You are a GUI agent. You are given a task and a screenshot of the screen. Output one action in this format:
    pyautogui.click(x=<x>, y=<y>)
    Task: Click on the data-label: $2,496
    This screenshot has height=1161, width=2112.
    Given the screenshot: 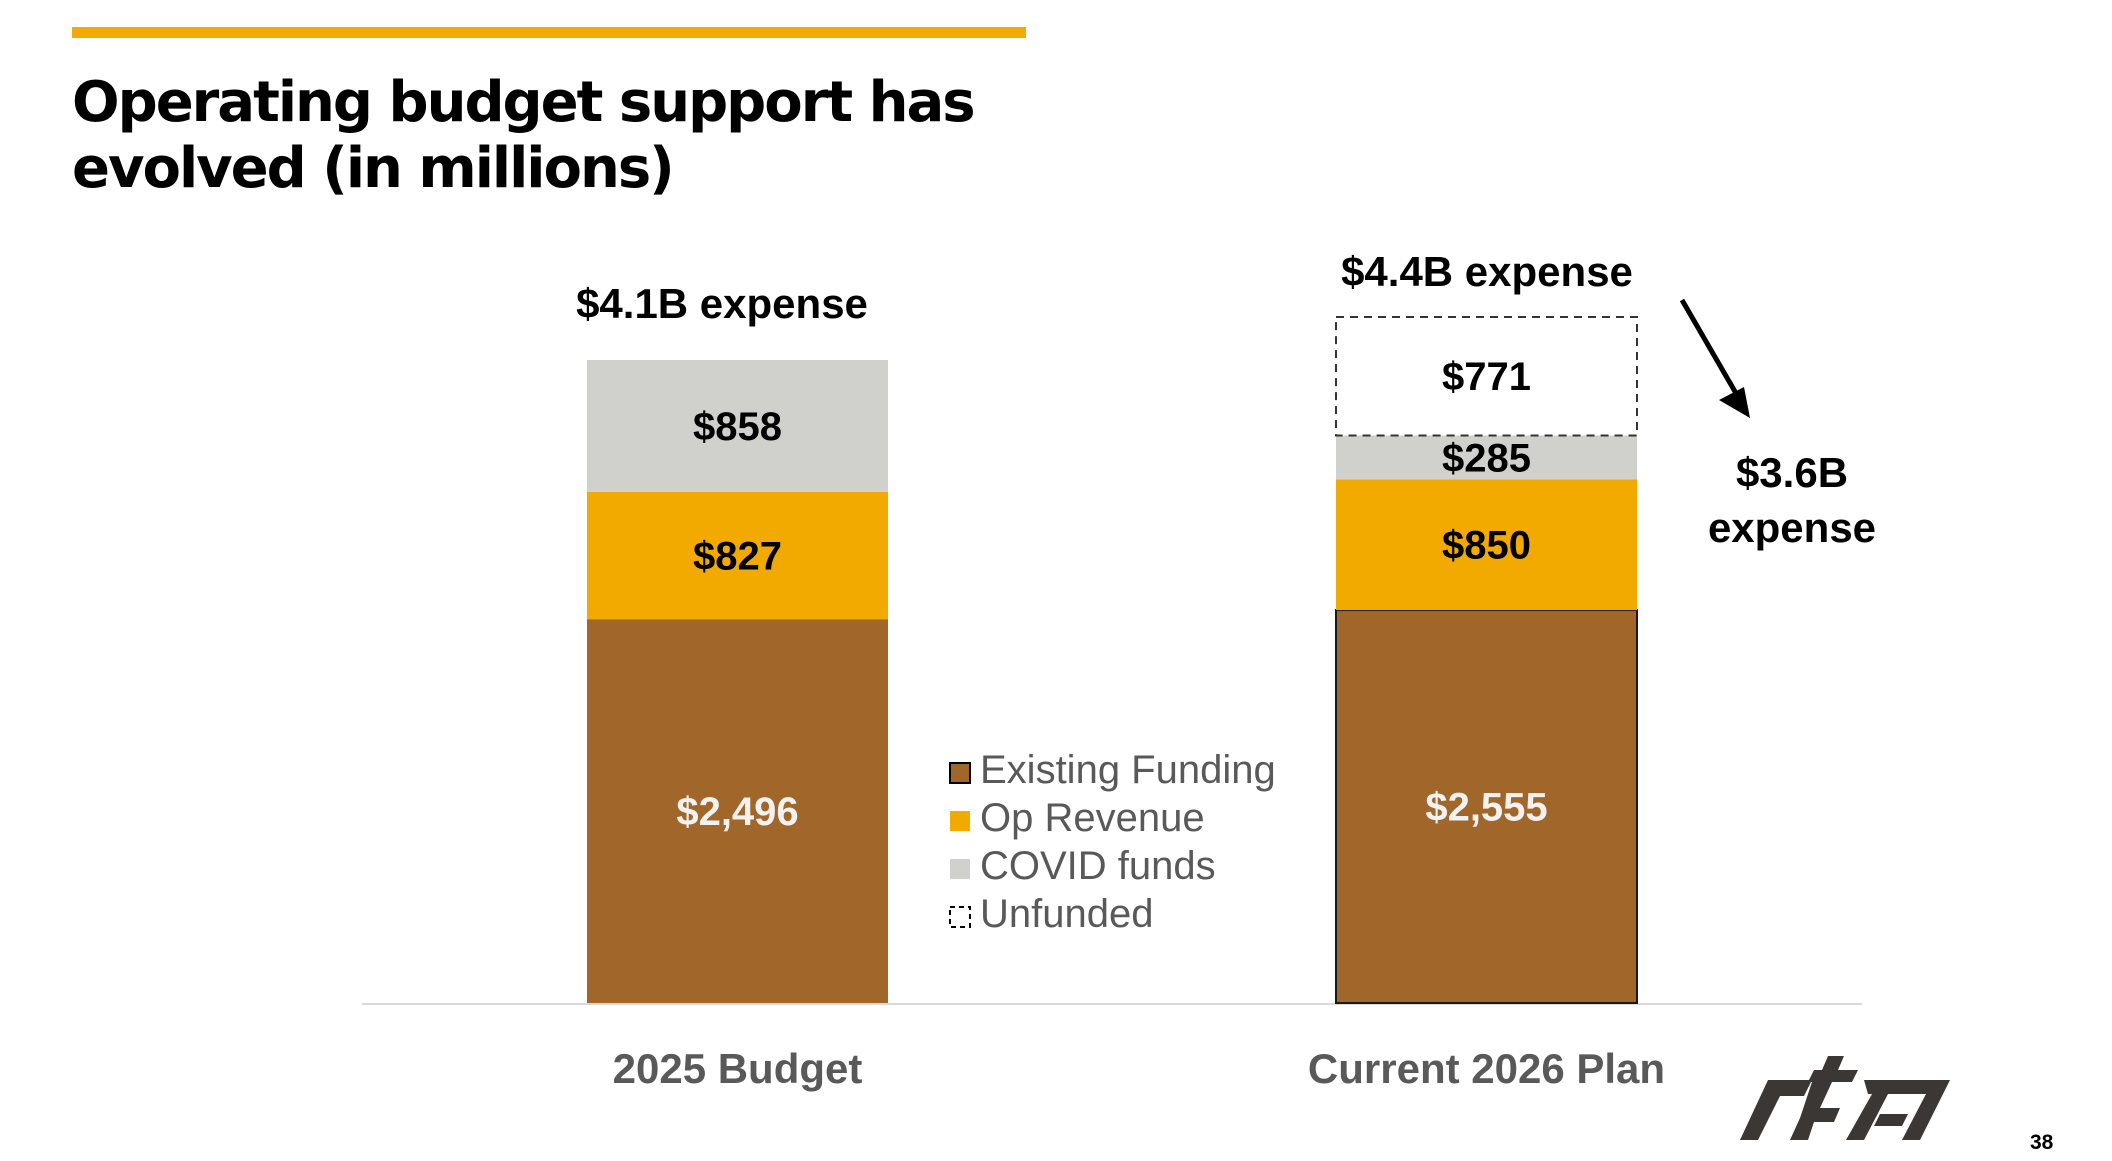 What is the action you would take?
    pyautogui.click(x=737, y=812)
    